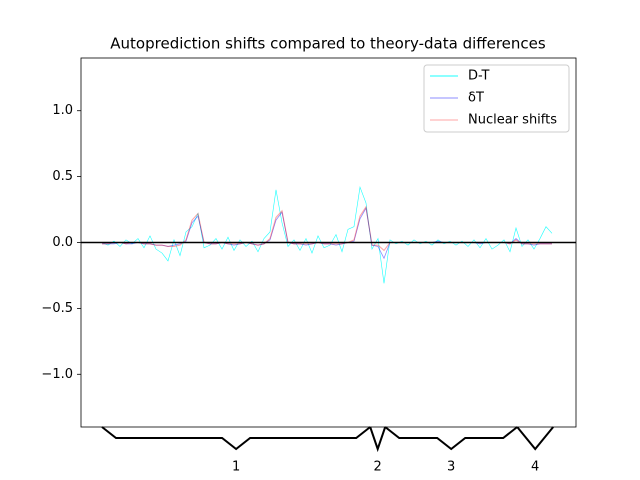  What do you see at coordinates (57, 374) in the screenshot?
I see `y-tick-label: −1.0` at bounding box center [57, 374].